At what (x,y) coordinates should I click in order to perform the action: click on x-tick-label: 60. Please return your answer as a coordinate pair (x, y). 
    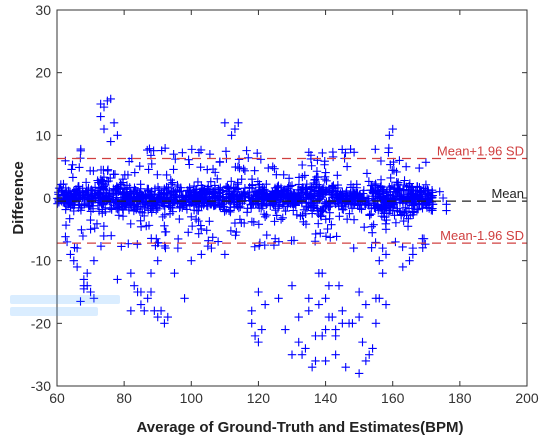
    Looking at the image, I should click on (57, 398).